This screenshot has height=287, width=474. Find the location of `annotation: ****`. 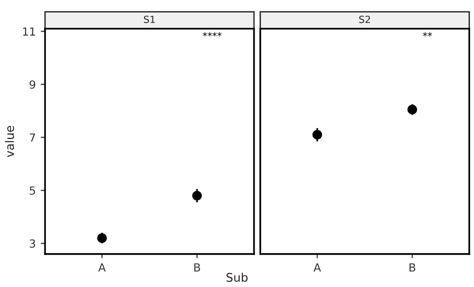

annotation: **** is located at coordinates (212, 34).